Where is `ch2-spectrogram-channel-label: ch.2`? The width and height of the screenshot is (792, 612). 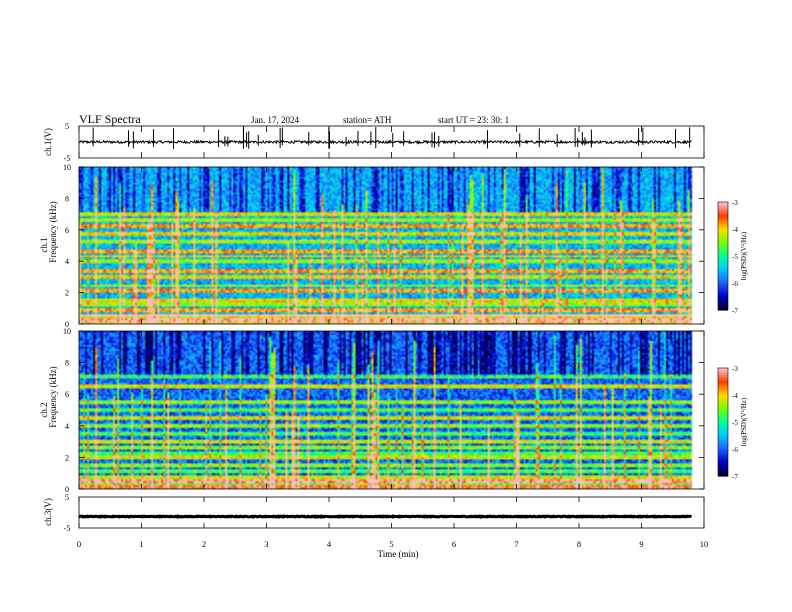
ch2-spectrogram-channel-label: ch.2 is located at coordinates (44, 409).